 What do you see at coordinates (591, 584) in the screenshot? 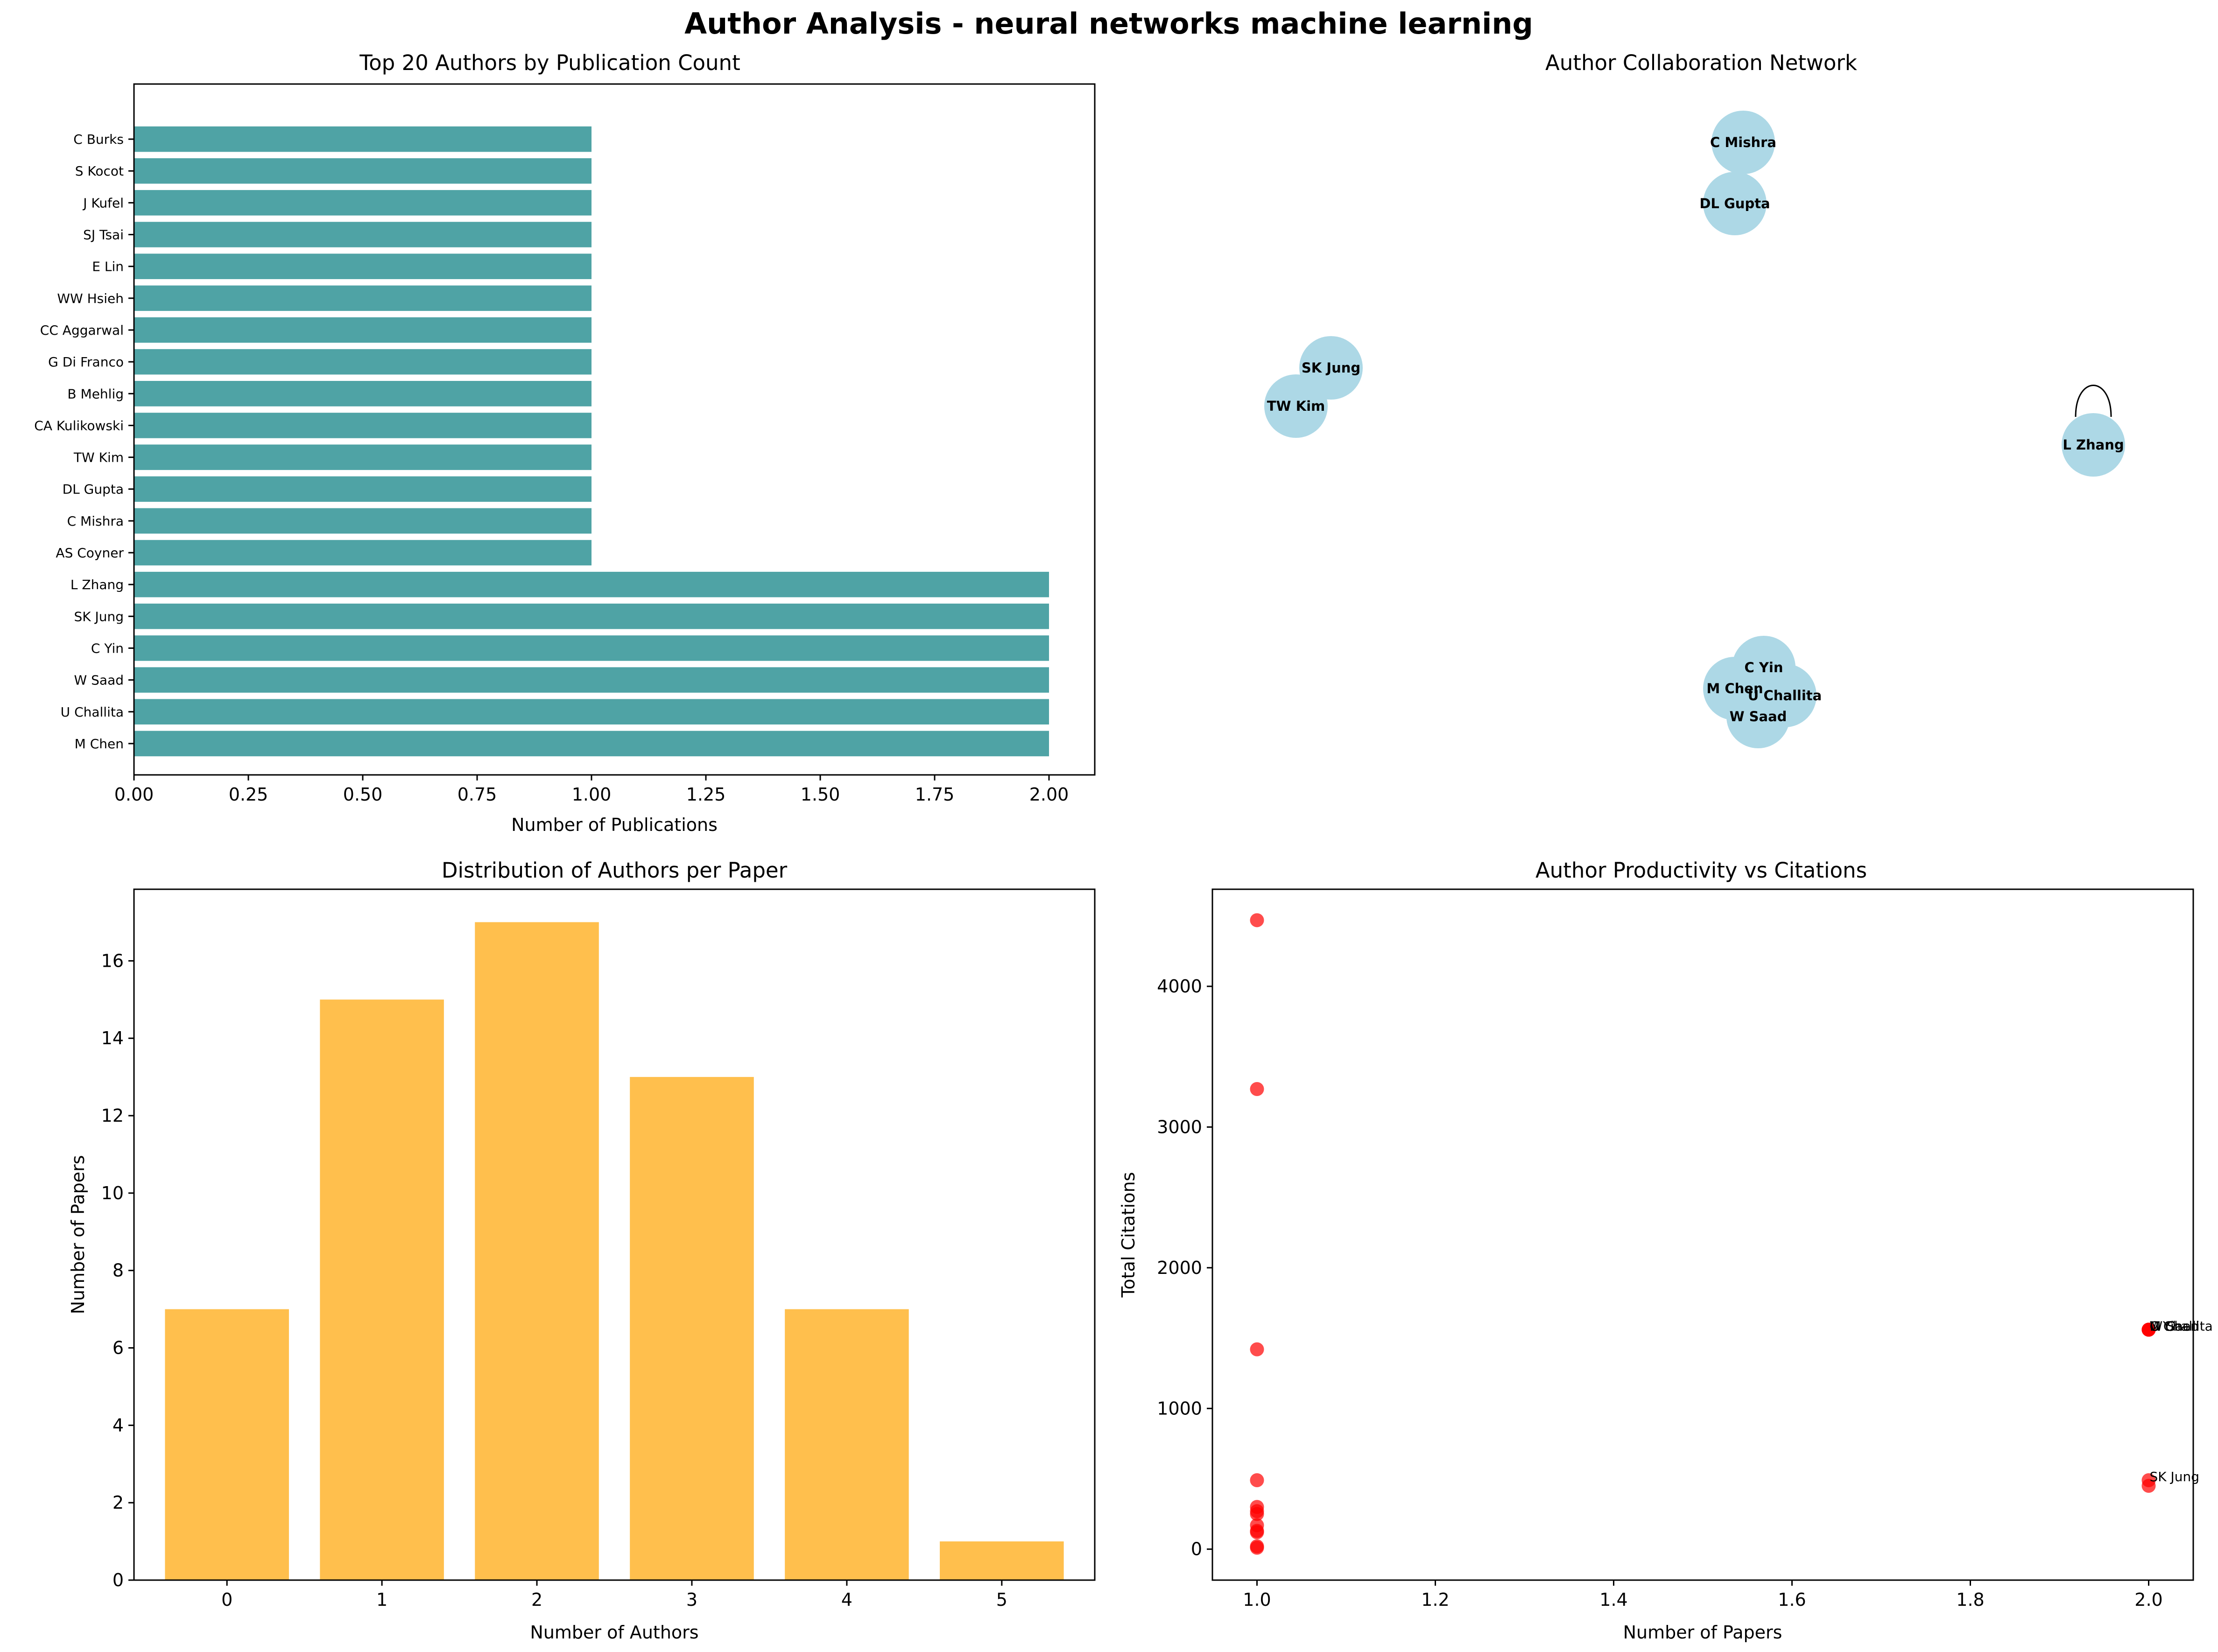
I see `bar-l-zhang` at bounding box center [591, 584].